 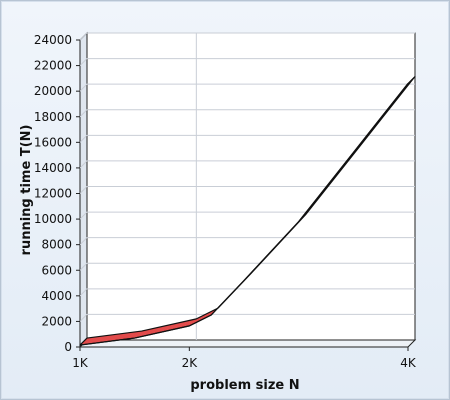 What do you see at coordinates (53, 142) in the screenshot?
I see `y-tick-label: 16000` at bounding box center [53, 142].